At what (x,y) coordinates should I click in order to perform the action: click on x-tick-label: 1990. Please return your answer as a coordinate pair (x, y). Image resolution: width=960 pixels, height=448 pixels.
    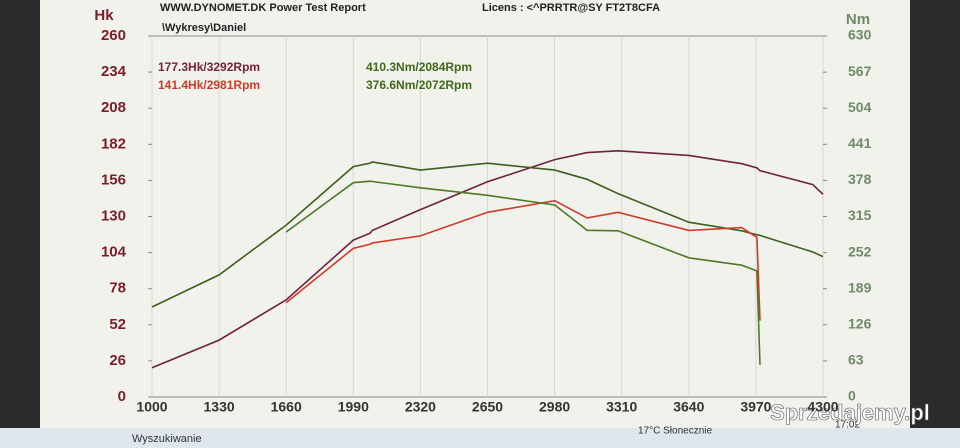
    Looking at the image, I should click on (353, 407).